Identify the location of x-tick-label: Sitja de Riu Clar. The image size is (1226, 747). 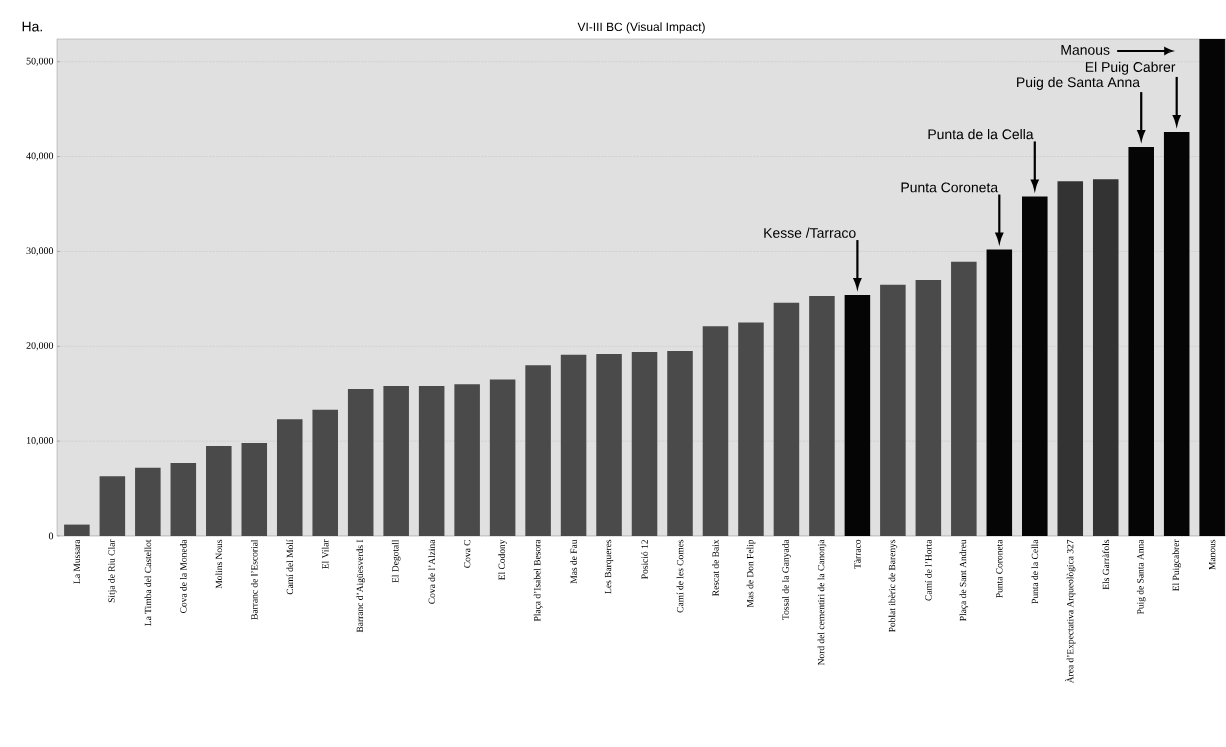
(112, 571).